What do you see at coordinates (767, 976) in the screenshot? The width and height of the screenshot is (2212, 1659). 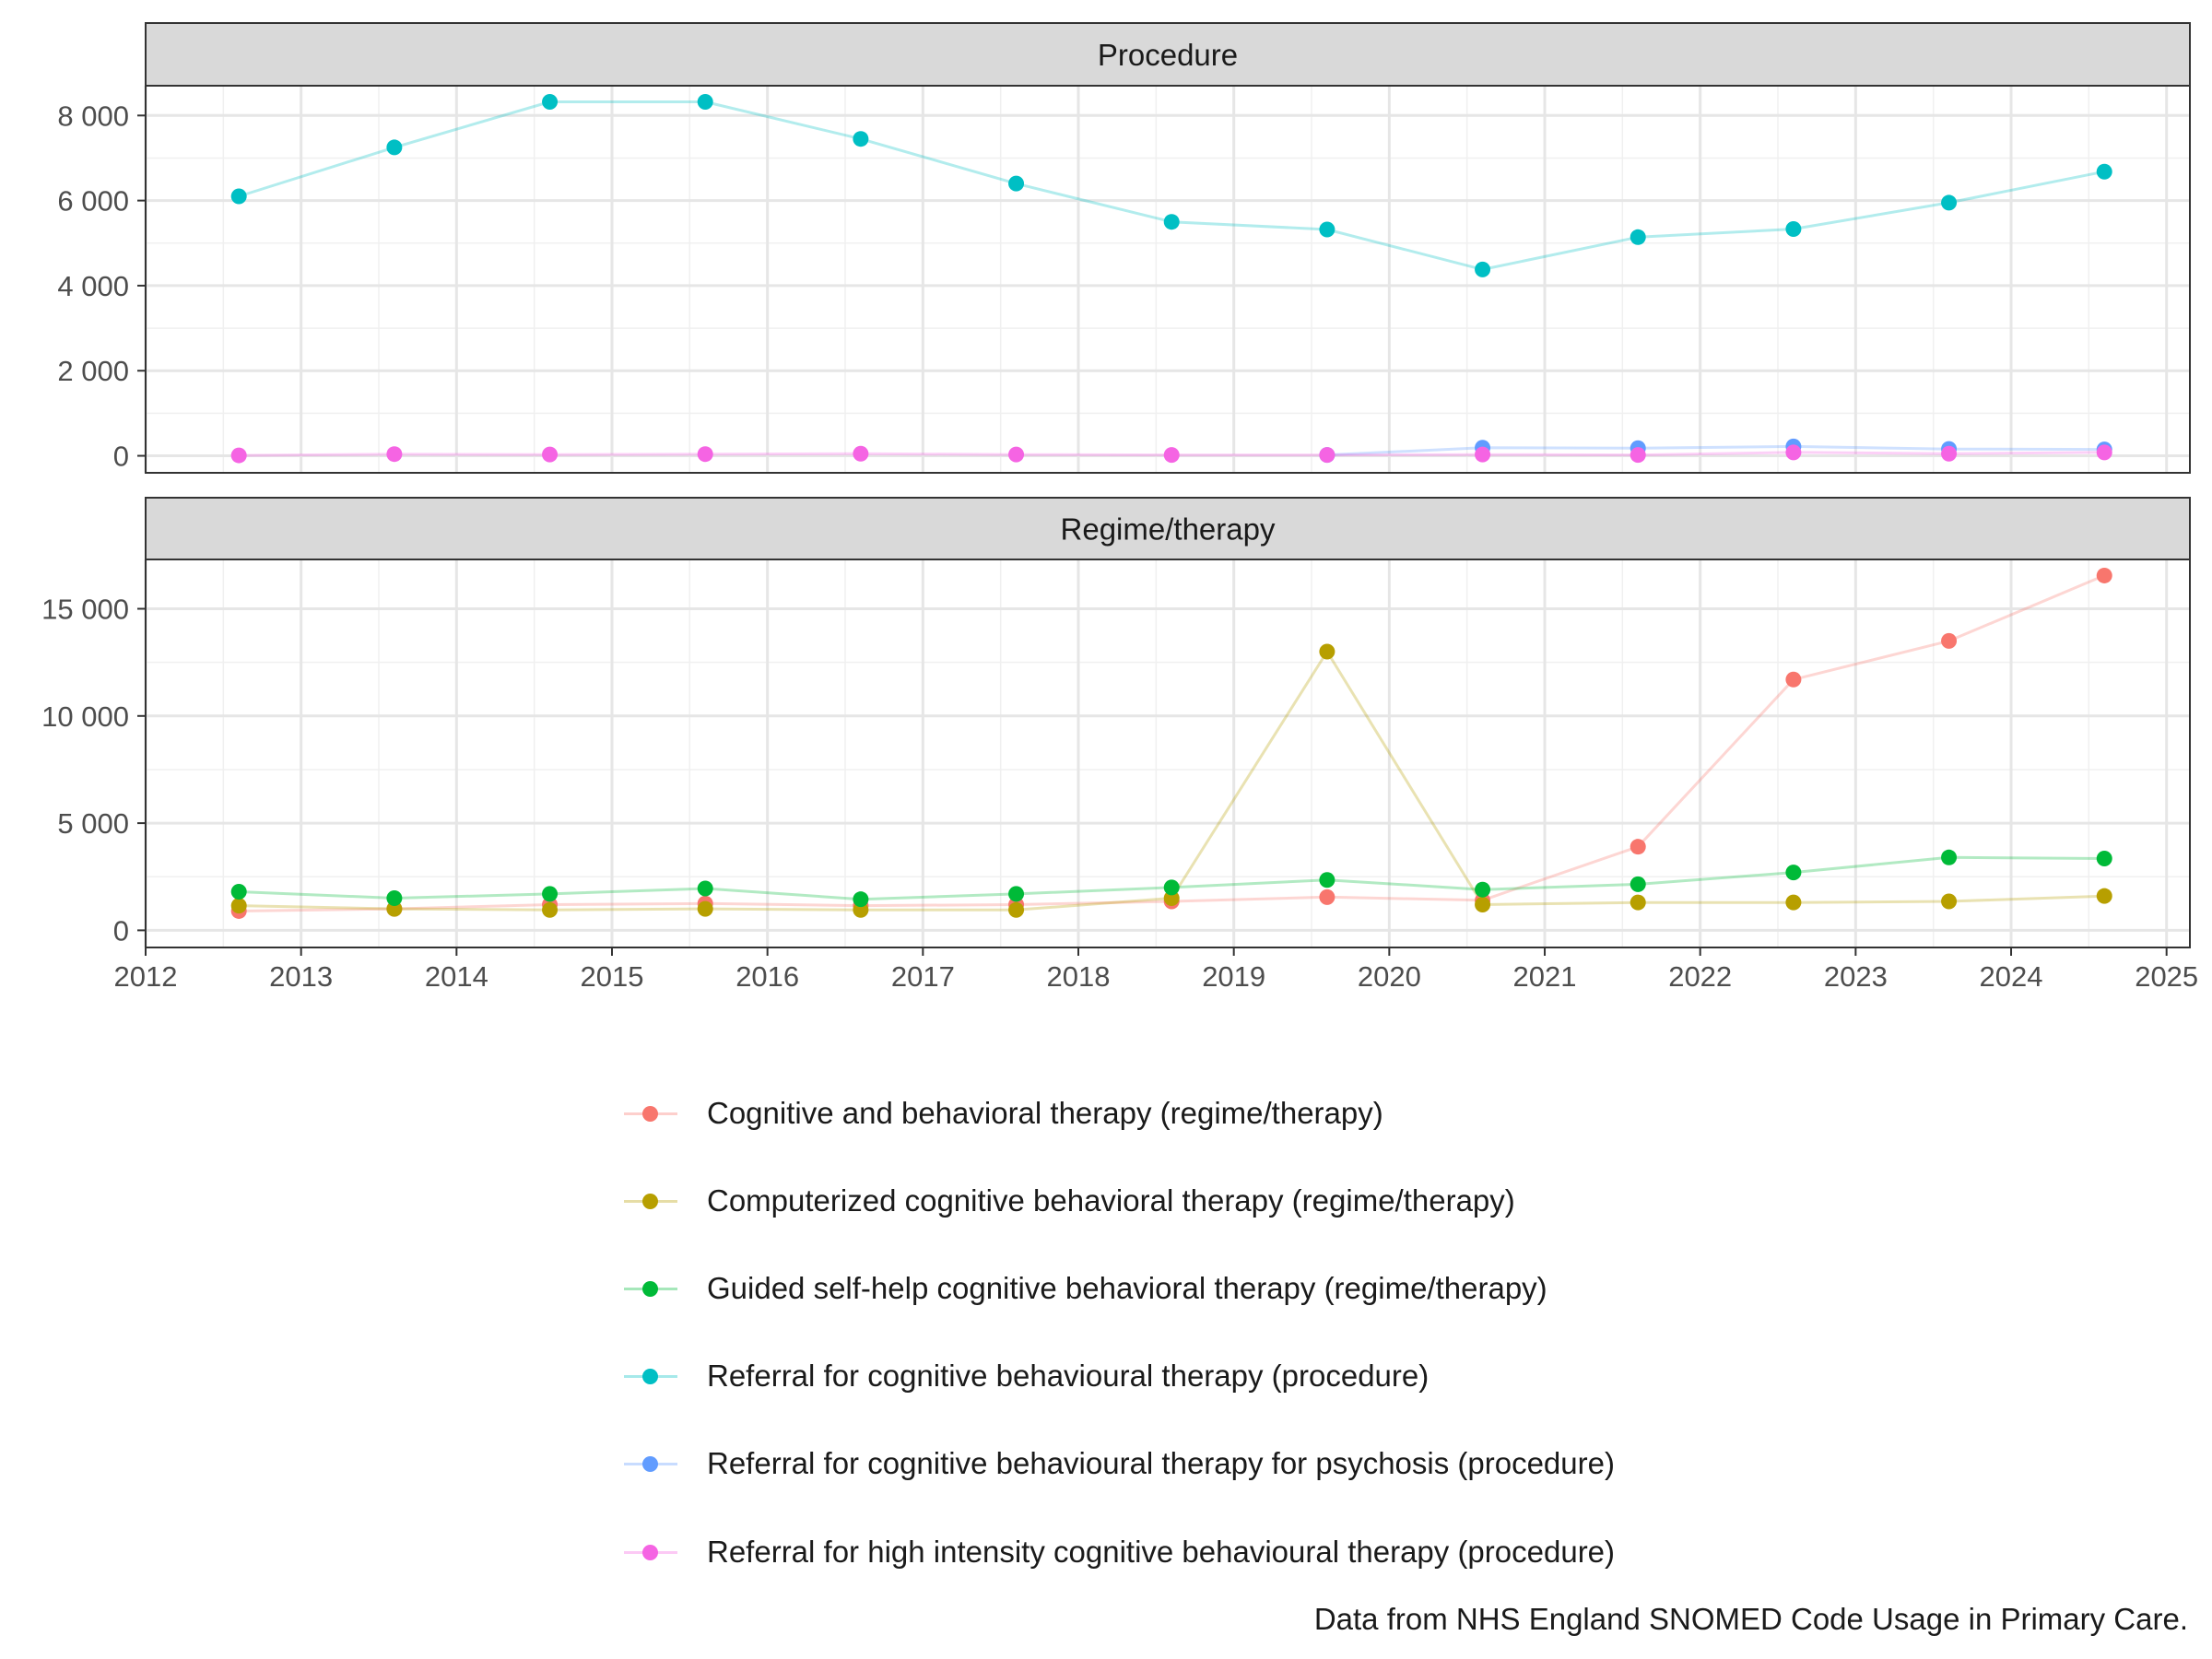 I see `x-tick-label: 2016` at bounding box center [767, 976].